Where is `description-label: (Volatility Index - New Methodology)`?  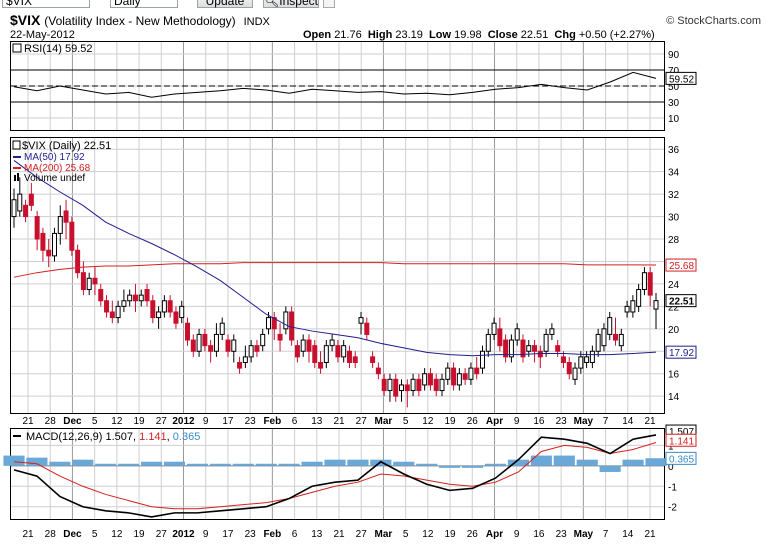
description-label: (Volatility Index - New Methodology) is located at coordinates (140, 21).